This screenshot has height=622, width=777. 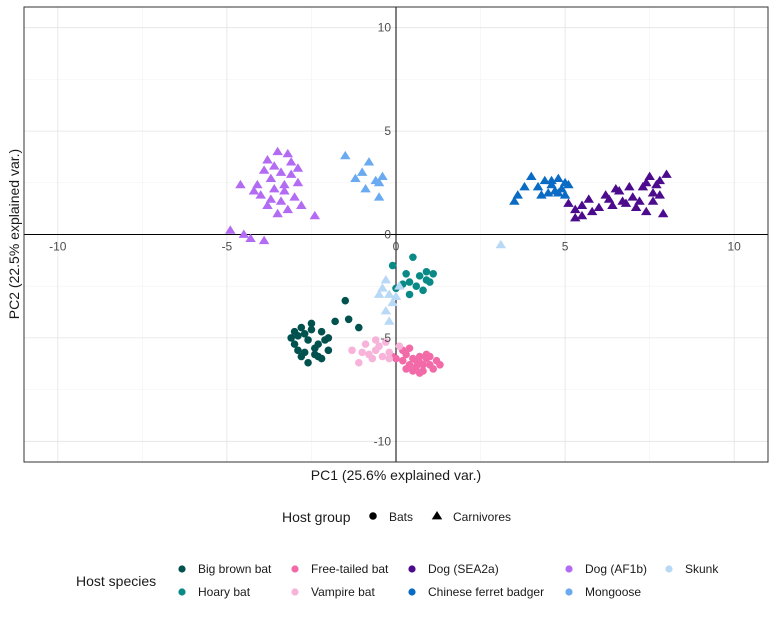 What do you see at coordinates (387, 131) in the screenshot?
I see `y-tick-label: 5` at bounding box center [387, 131].